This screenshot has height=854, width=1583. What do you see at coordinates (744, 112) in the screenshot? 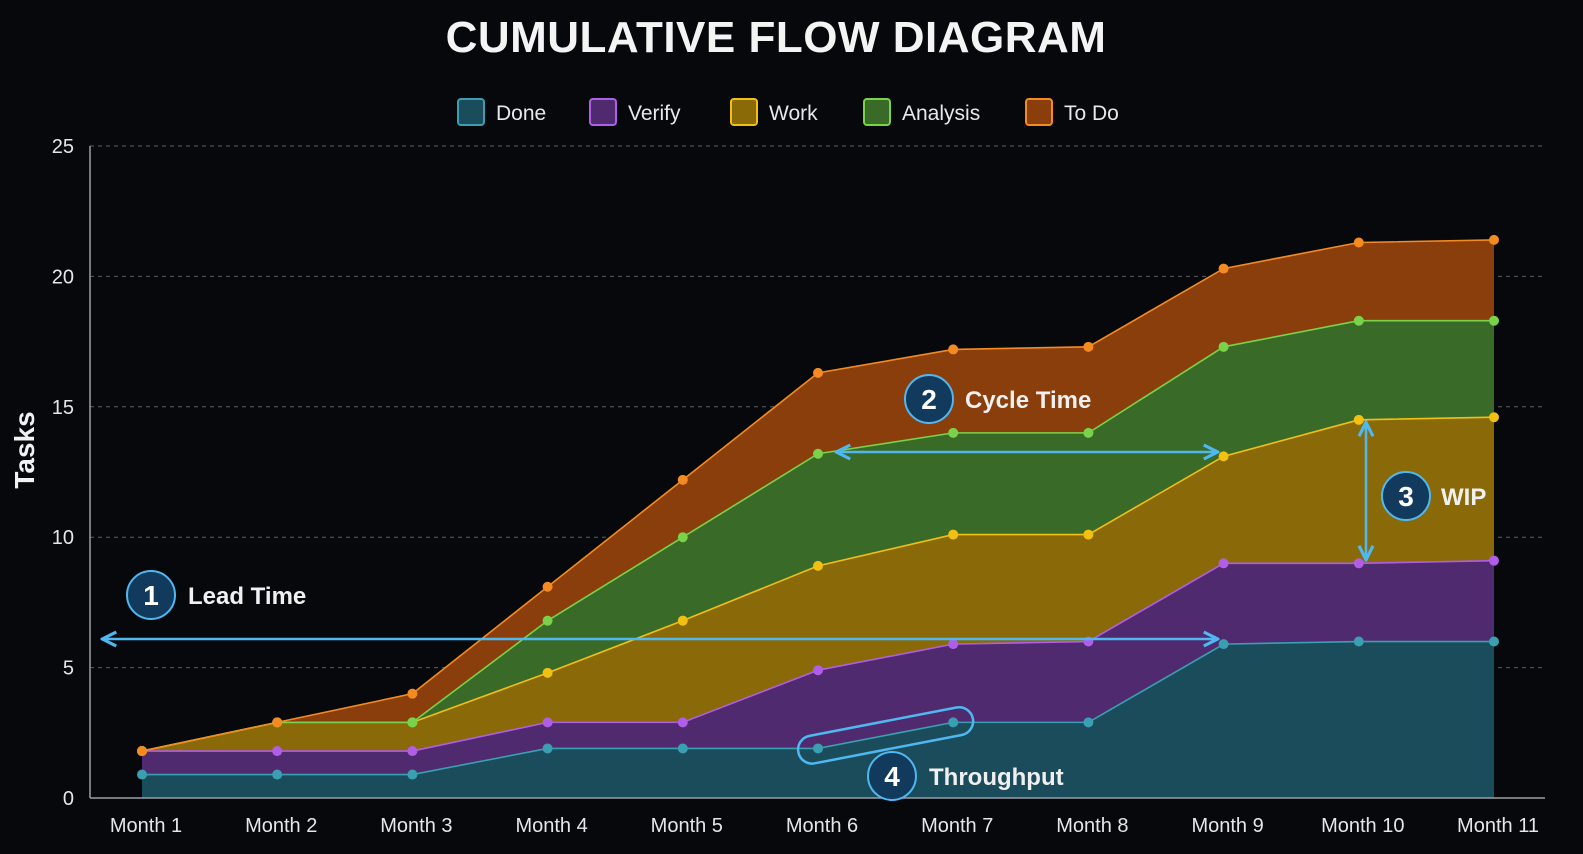
I see `legend-swatch-work` at bounding box center [744, 112].